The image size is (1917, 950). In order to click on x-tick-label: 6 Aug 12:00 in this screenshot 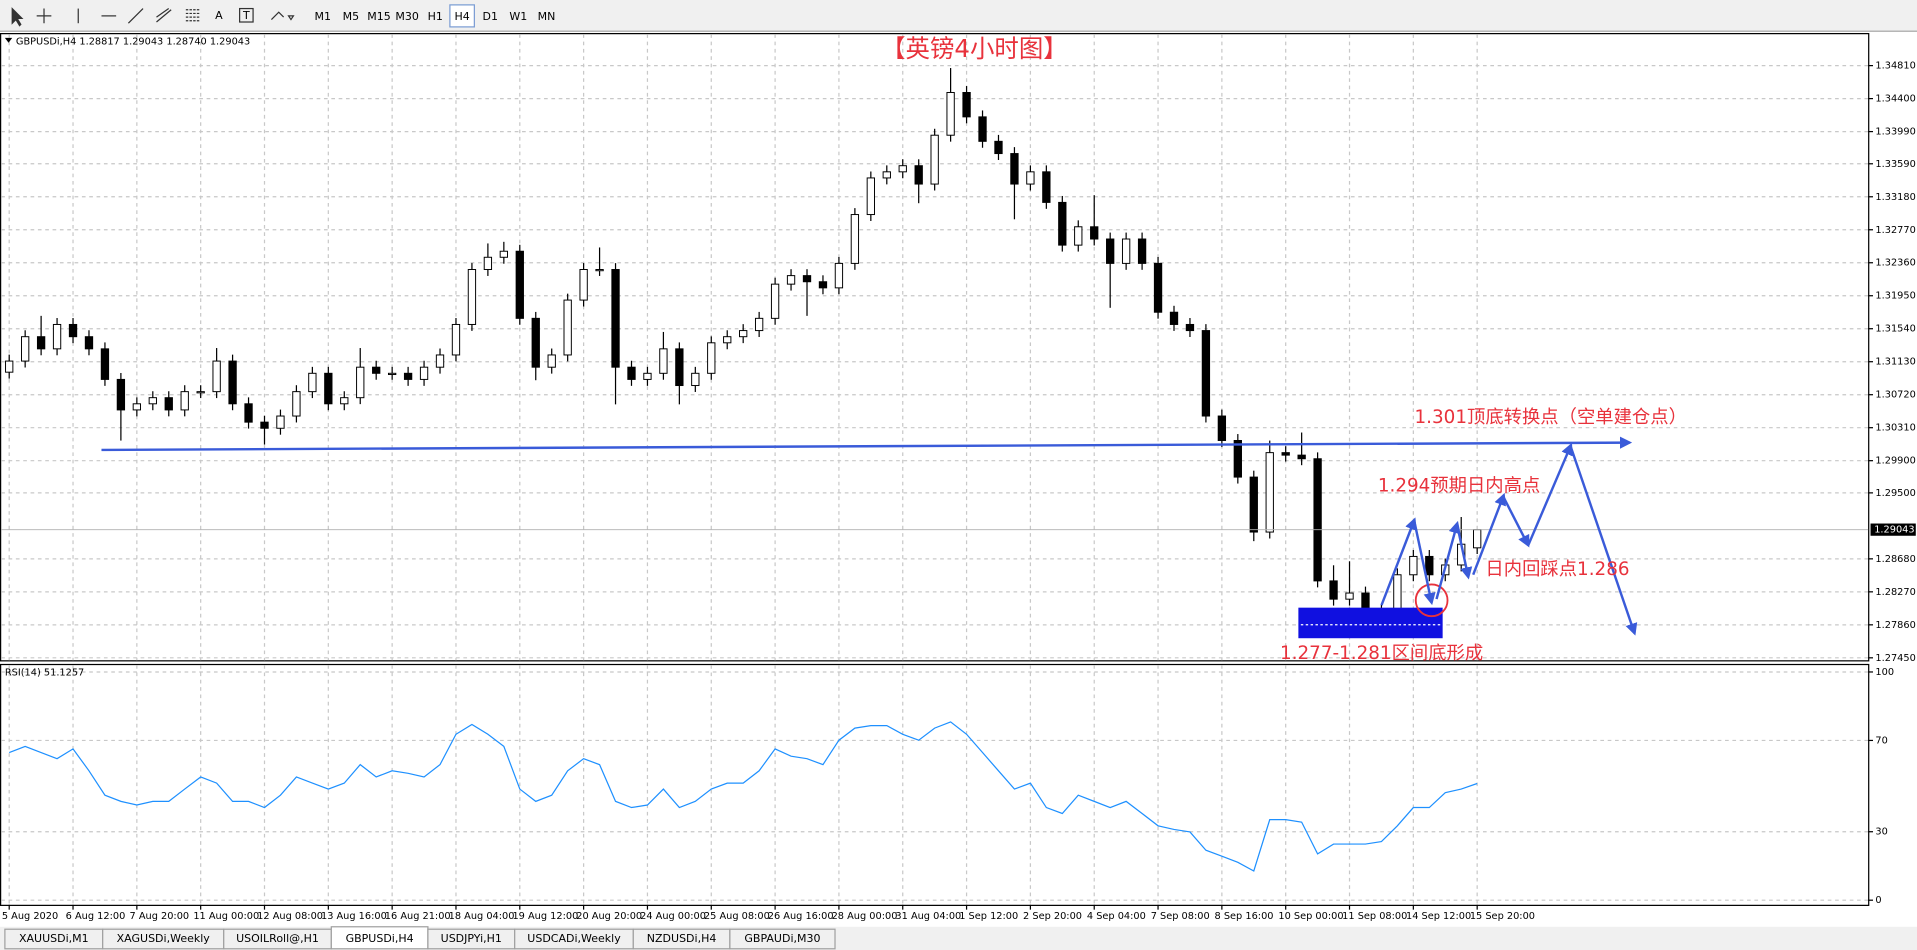, I will do `click(96, 916)`.